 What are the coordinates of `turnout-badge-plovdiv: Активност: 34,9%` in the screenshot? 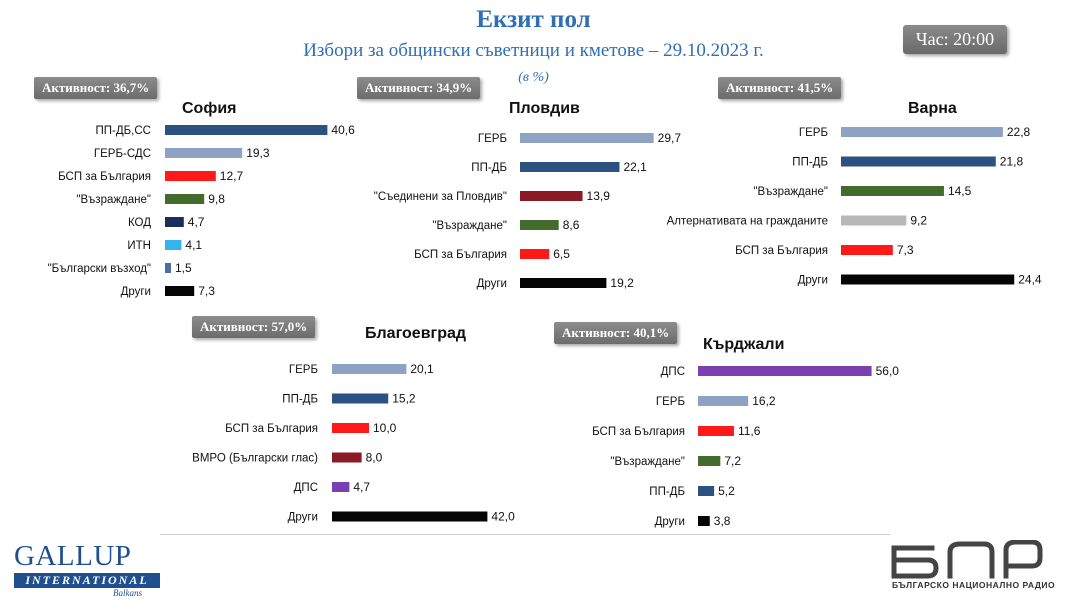 It's located at (419, 88).